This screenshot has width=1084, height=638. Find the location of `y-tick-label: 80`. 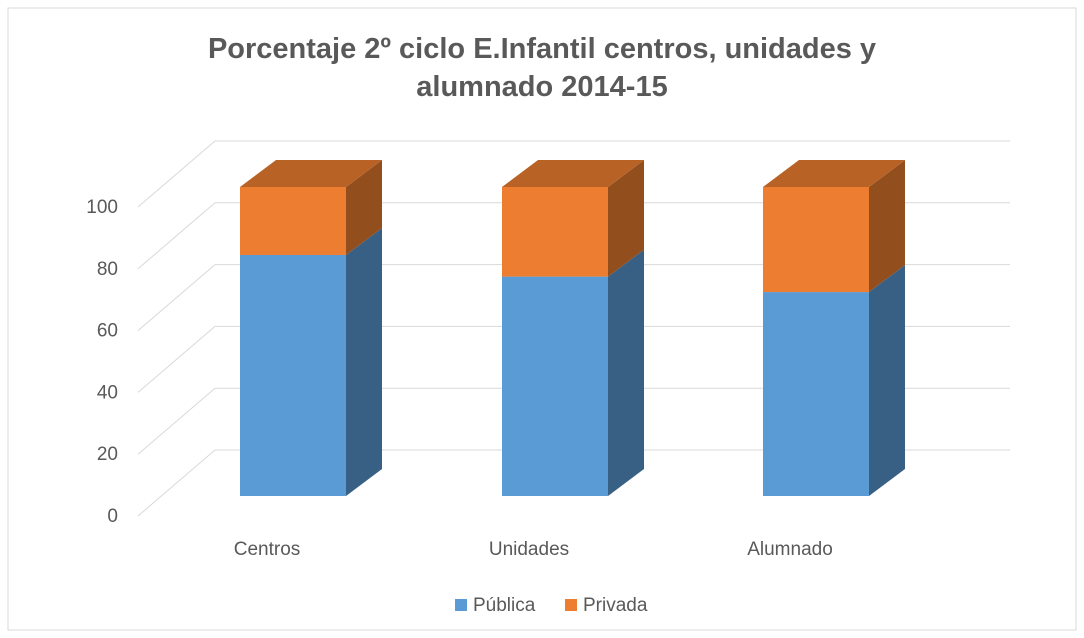

y-tick-label: 80 is located at coordinates (107, 269).